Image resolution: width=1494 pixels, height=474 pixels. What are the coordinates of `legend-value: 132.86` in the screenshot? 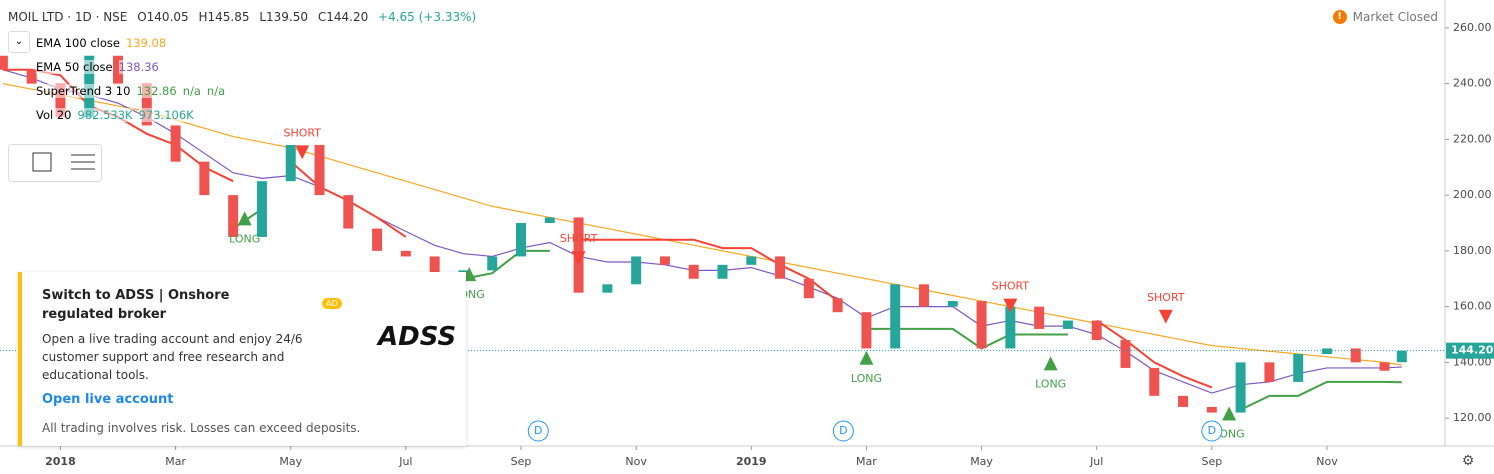 It's located at (156, 91).